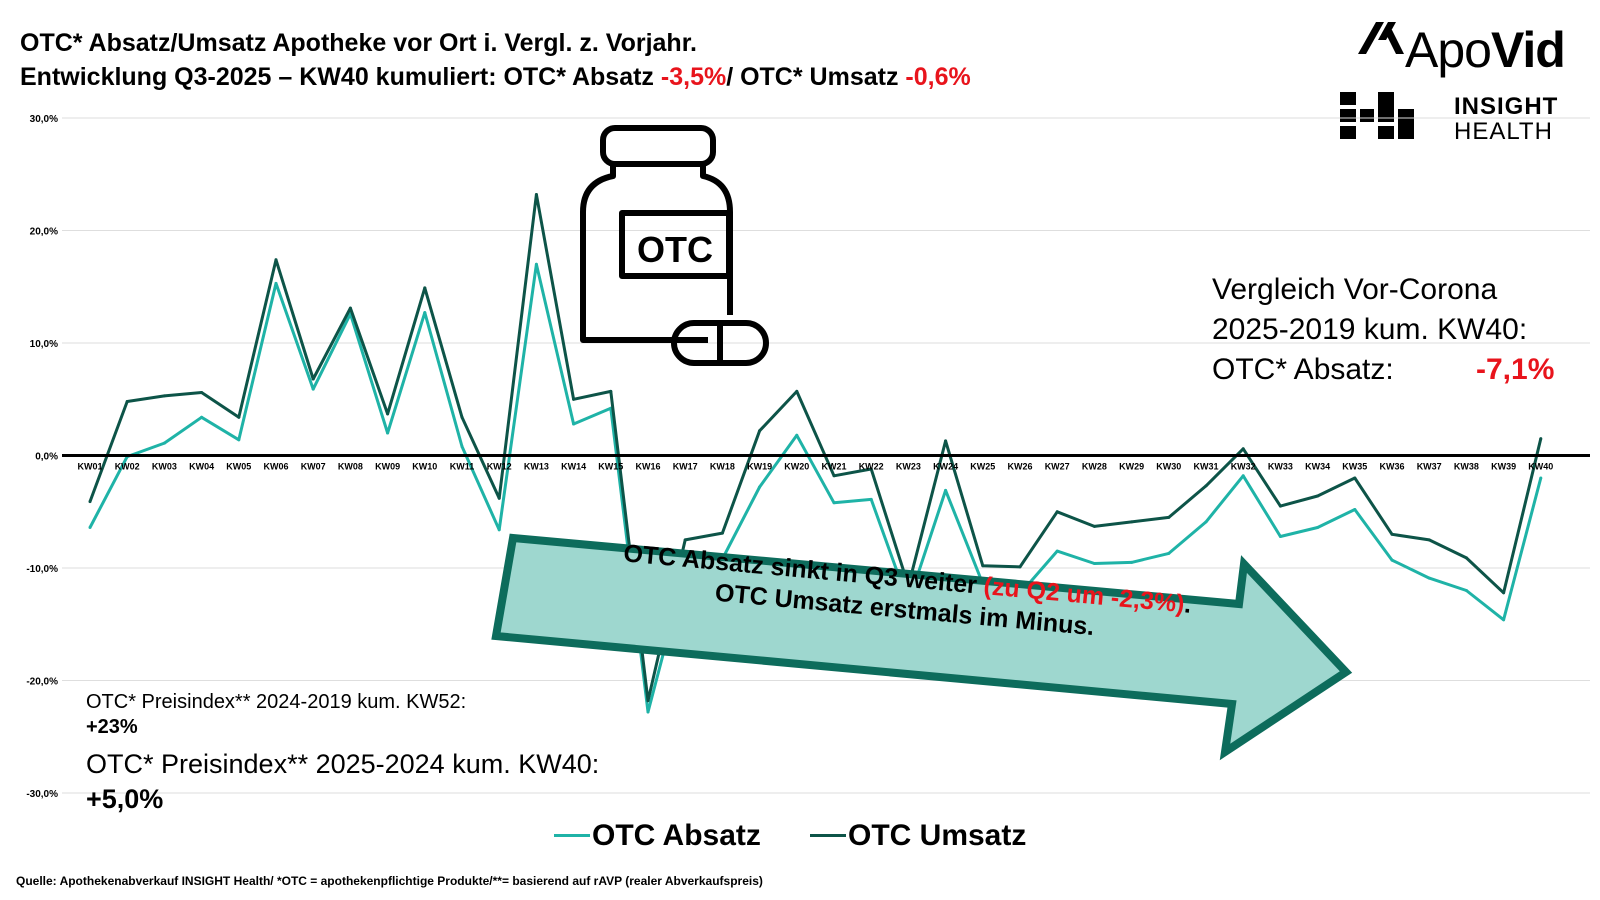 The image size is (1600, 900). Describe the element at coordinates (1019, 467) in the screenshot. I see `x-tick-label: KW26` at that location.